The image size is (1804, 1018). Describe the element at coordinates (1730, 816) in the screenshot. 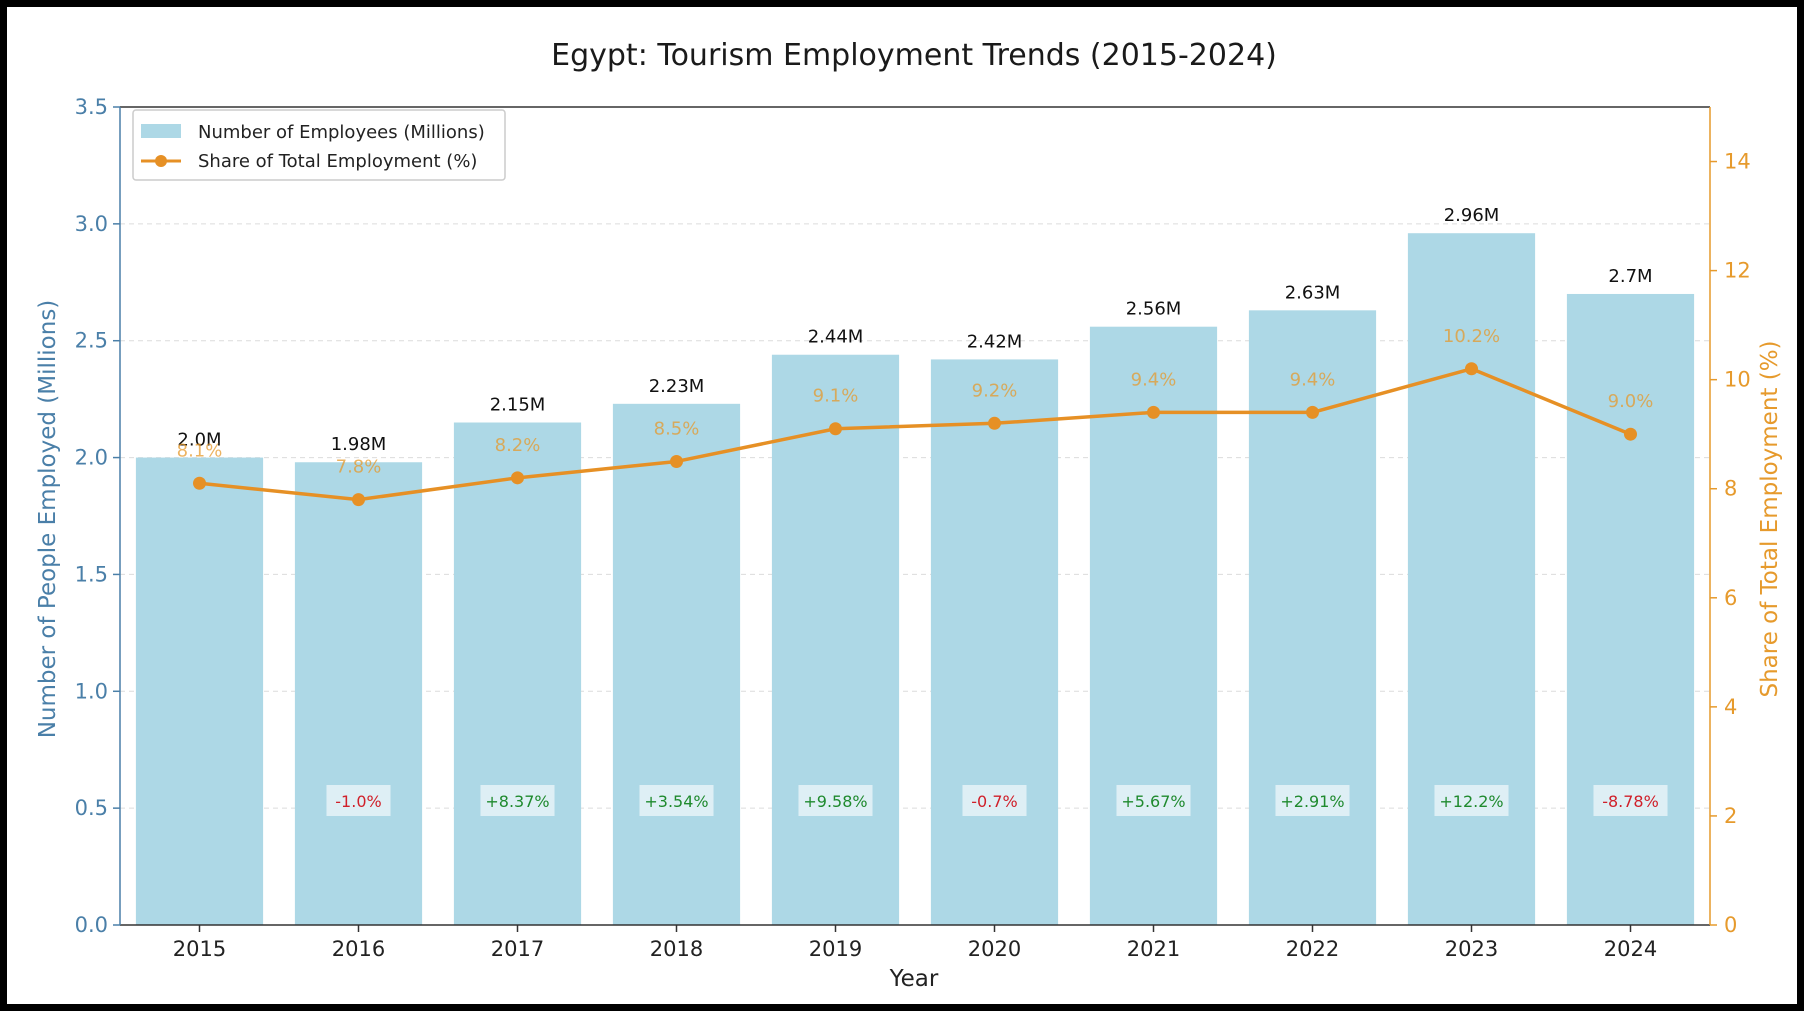

I see `right-tick-label: 2` at that location.